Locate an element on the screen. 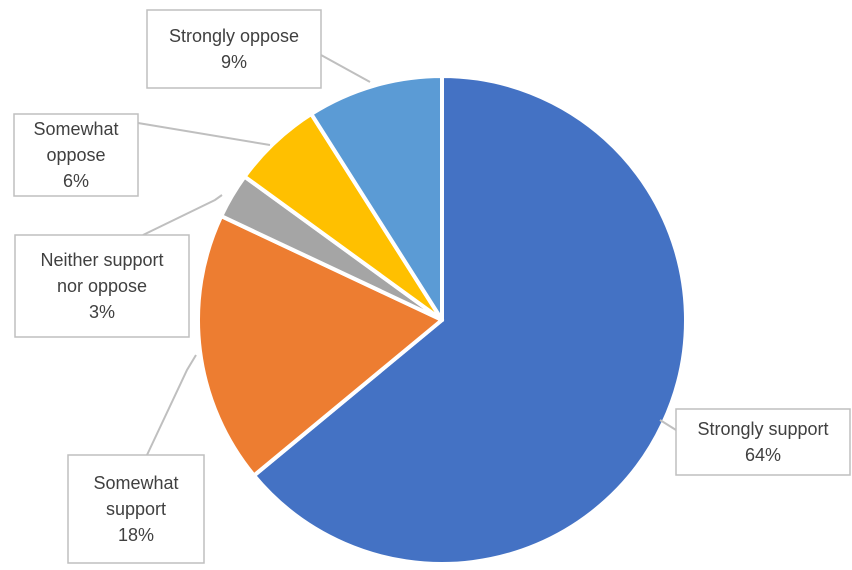 This screenshot has height=570, width=852. data-label-2: Neither support nor oppose 3% is located at coordinates (101, 286).